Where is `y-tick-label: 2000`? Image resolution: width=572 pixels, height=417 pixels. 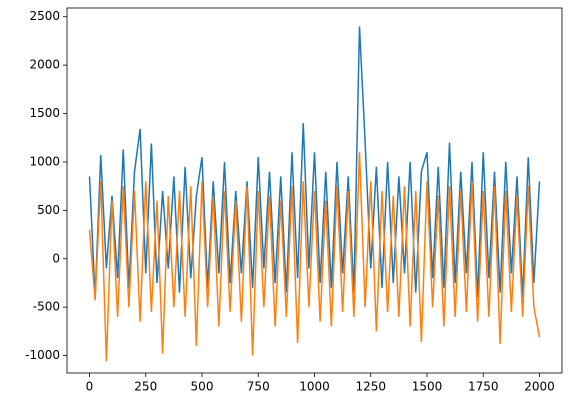 y-tick-label: 2000 is located at coordinates (44, 65).